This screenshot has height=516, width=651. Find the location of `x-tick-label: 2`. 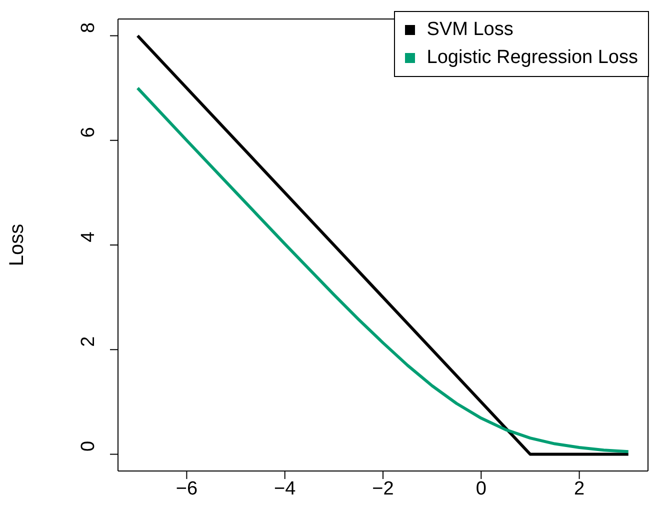

x-tick-label: 2 is located at coordinates (579, 489).